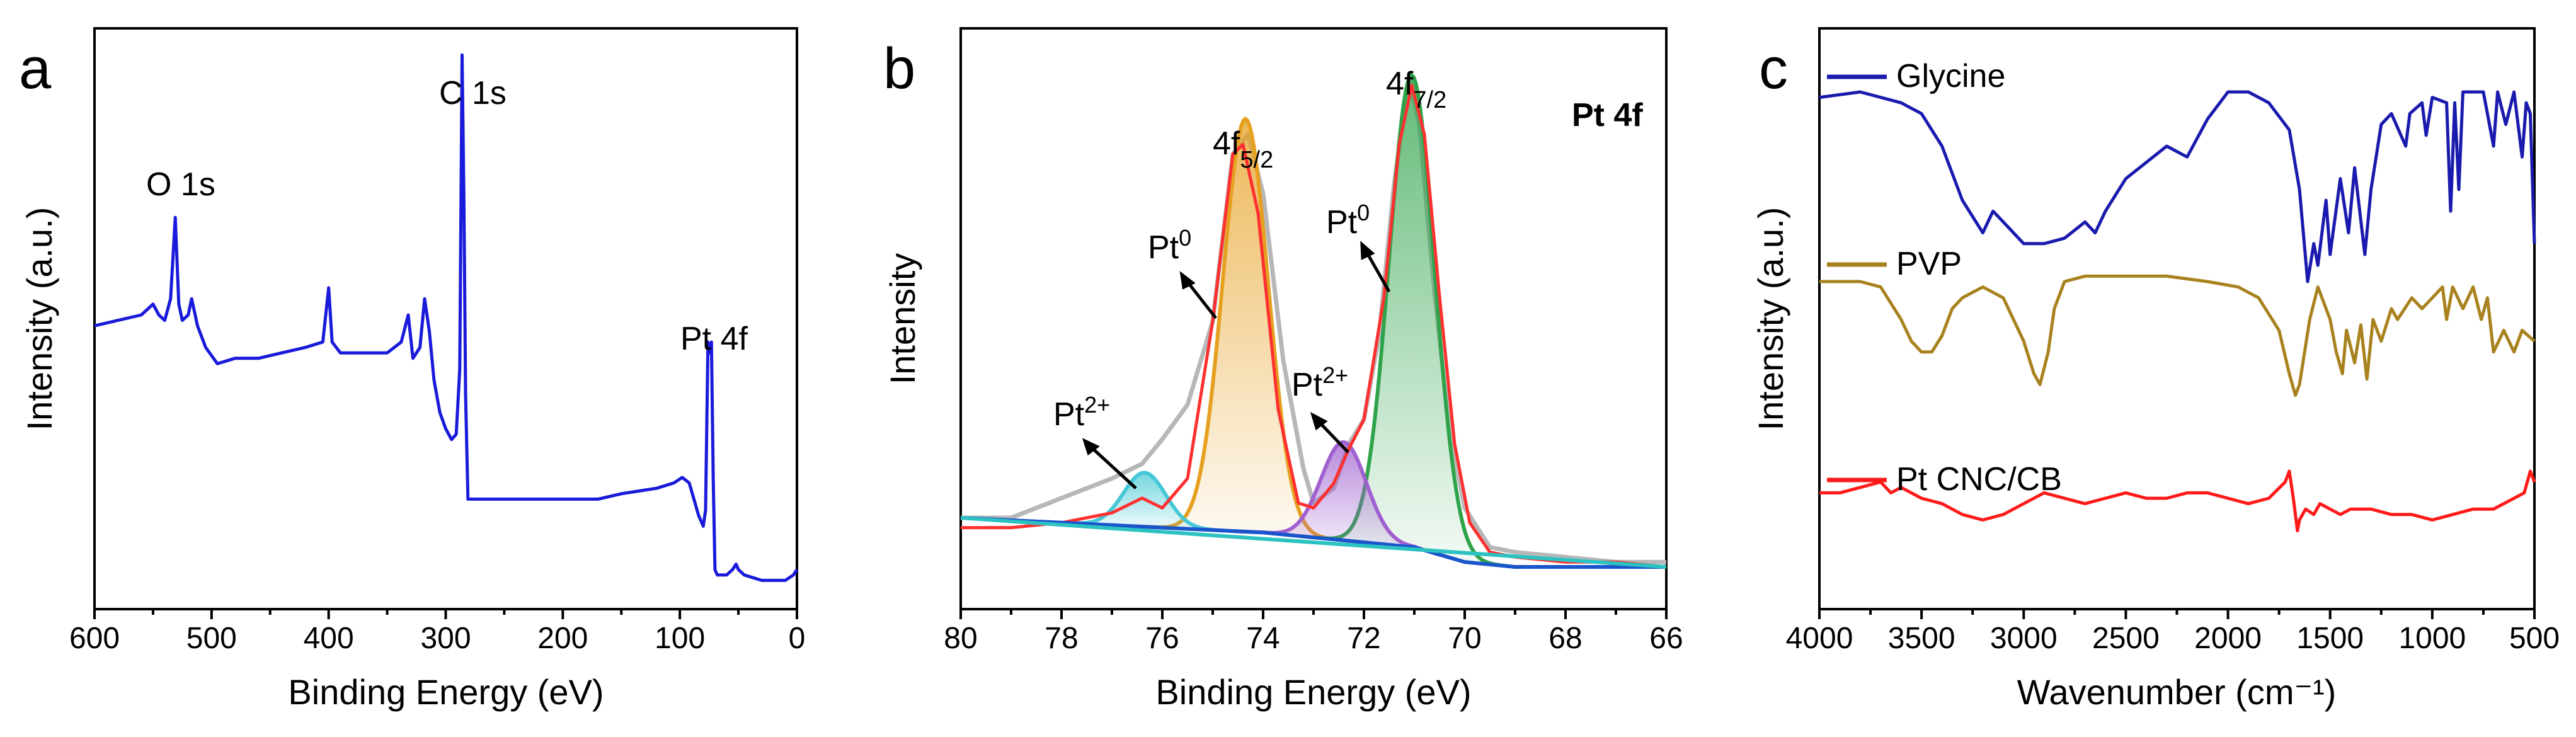 The image size is (2576, 737). I want to click on x-tick-label: 3000, so click(2024, 639).